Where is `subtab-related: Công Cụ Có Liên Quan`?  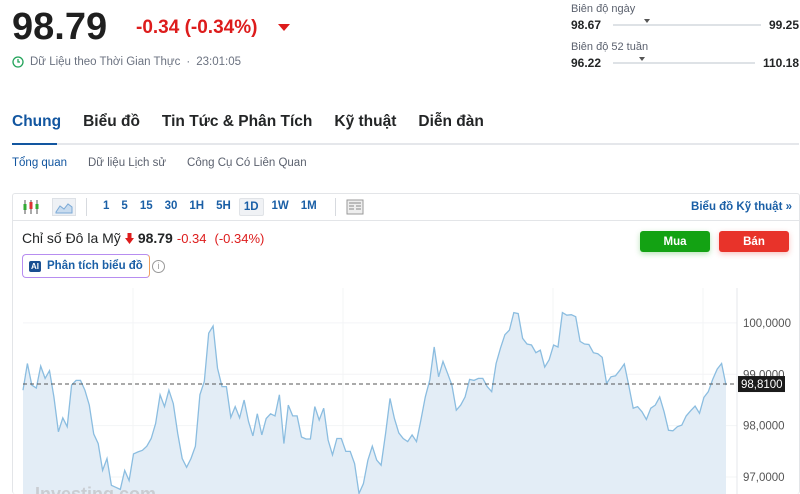
subtab-related: Công Cụ Có Liên Quan is located at coordinates (247, 163).